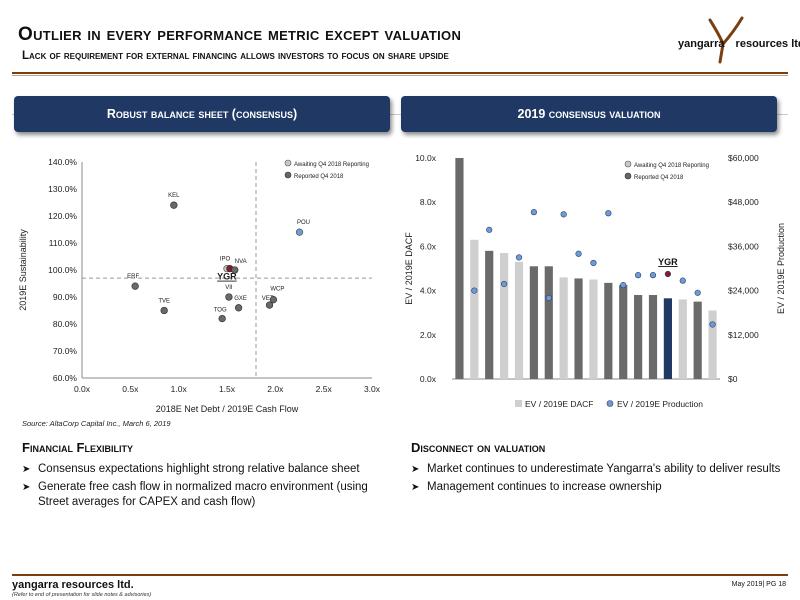  Describe the element at coordinates (743, 291) in the screenshot. I see `y2-tick-label: $24,000` at that location.